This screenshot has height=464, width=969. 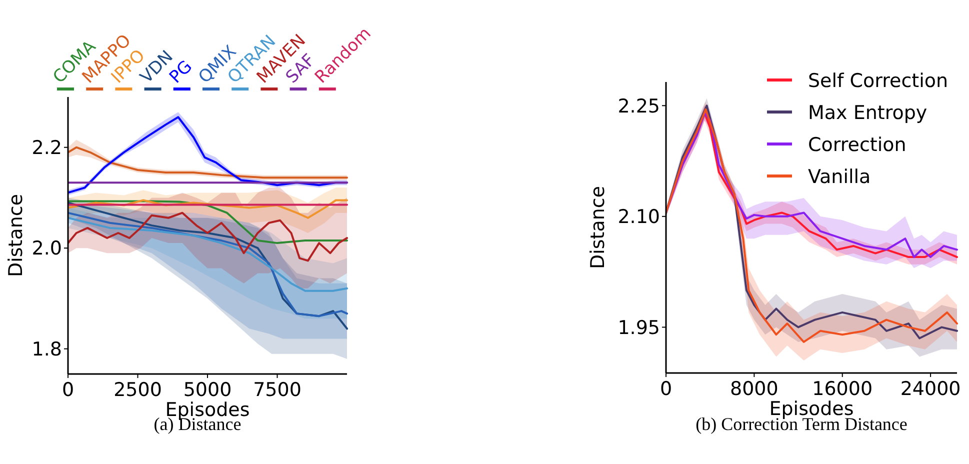 What do you see at coordinates (868, 113) in the screenshot?
I see `legend-label: Max Entropy` at bounding box center [868, 113].